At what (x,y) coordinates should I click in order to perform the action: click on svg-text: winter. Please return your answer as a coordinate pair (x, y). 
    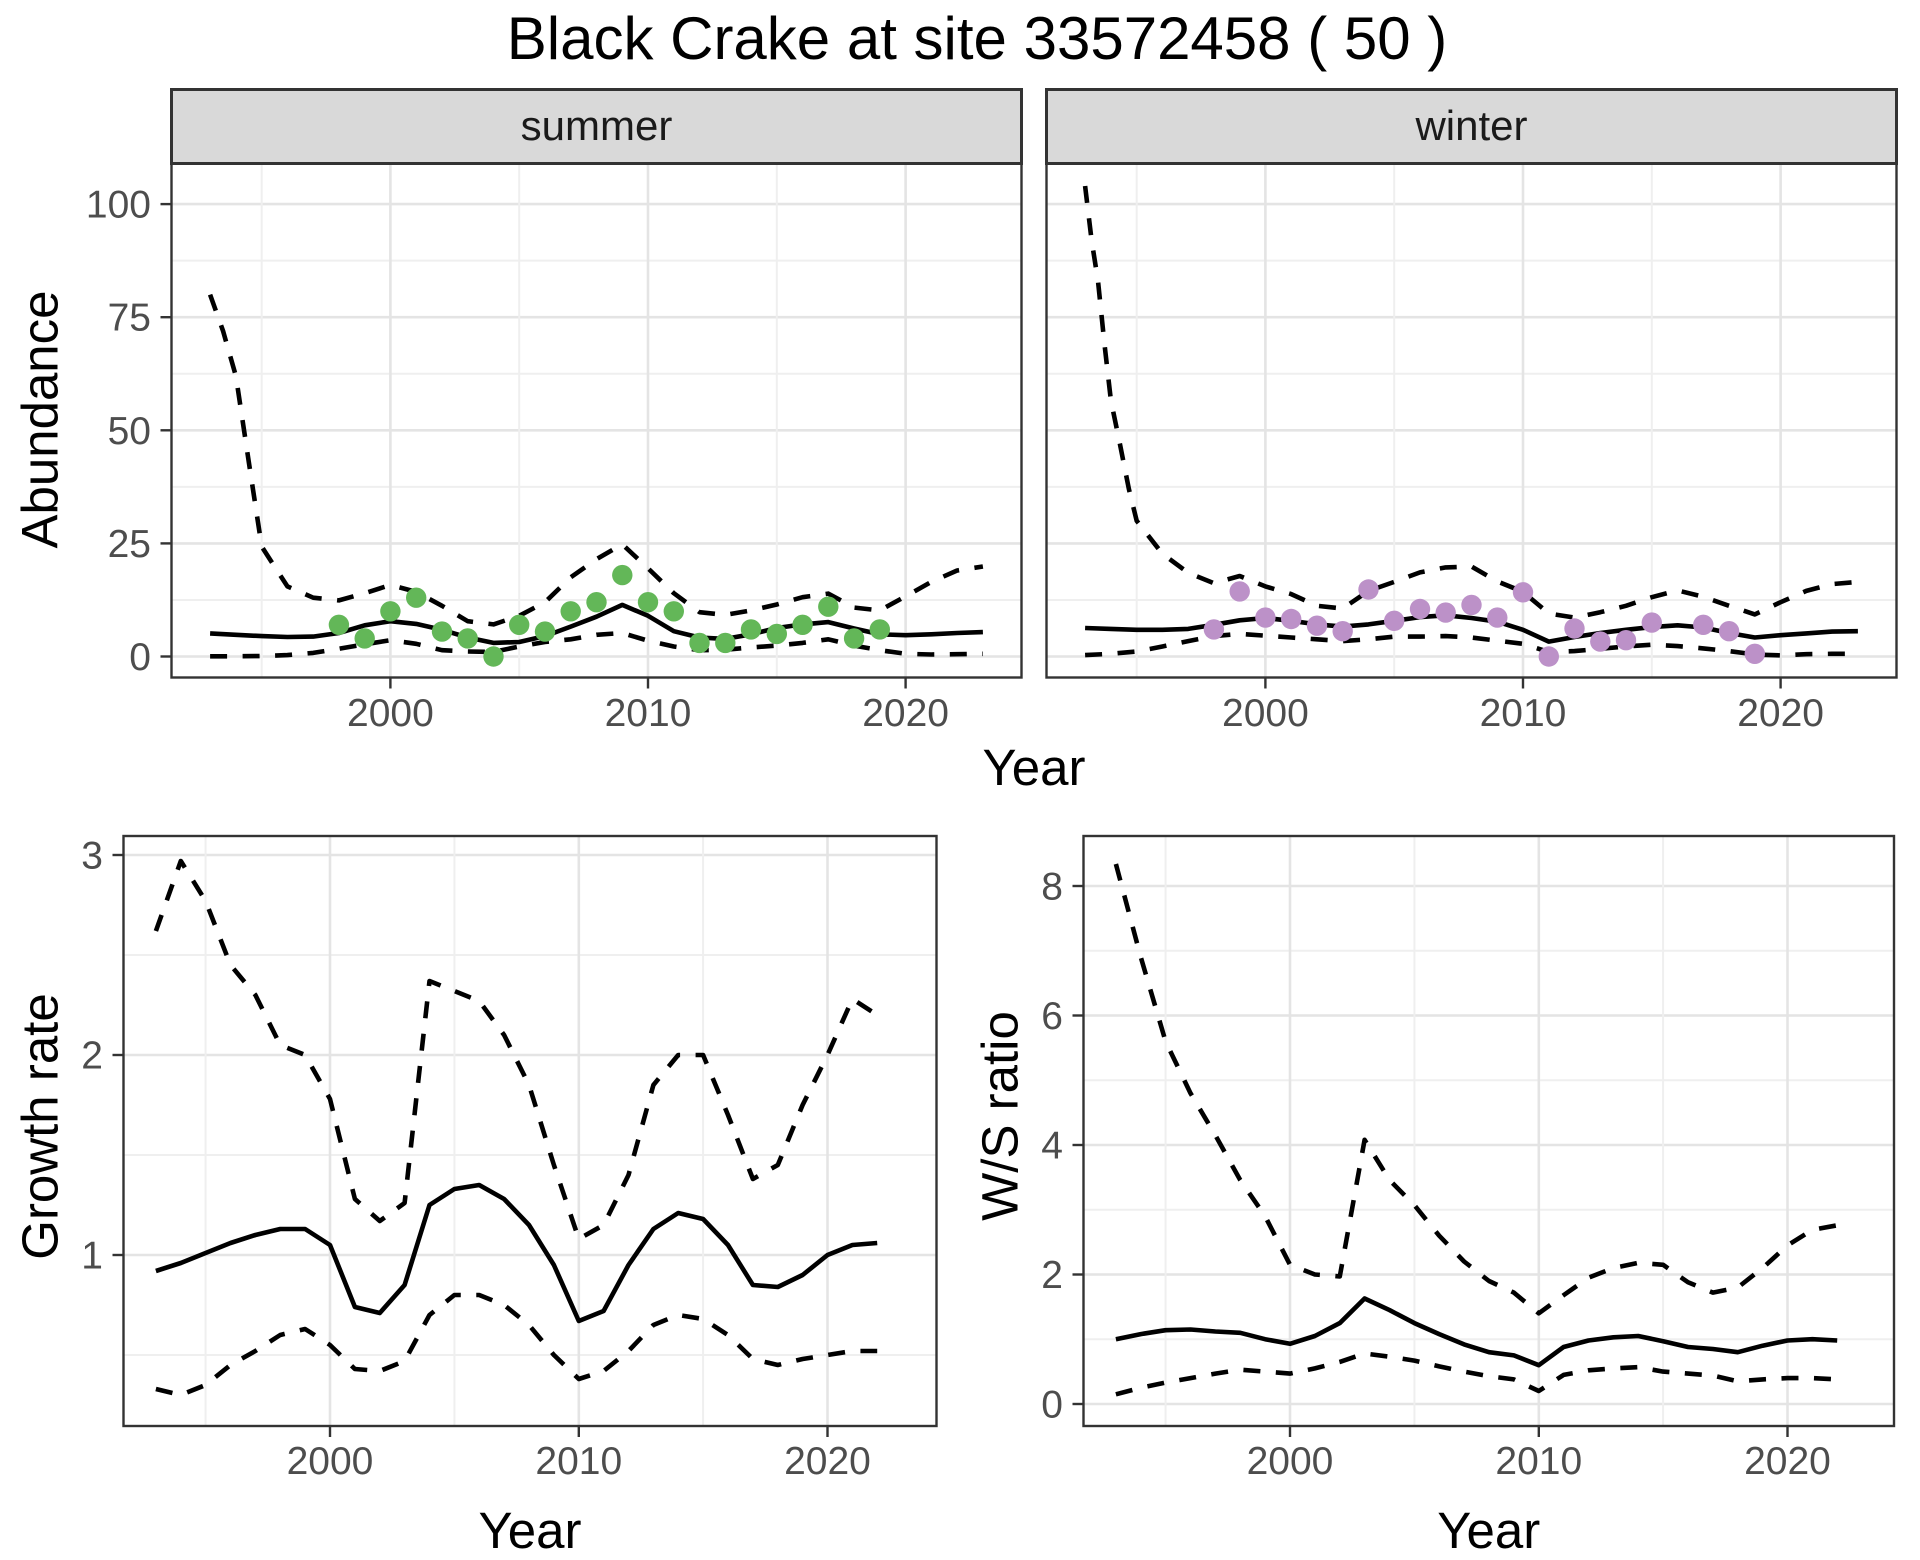
    Looking at the image, I should click on (1470, 125).